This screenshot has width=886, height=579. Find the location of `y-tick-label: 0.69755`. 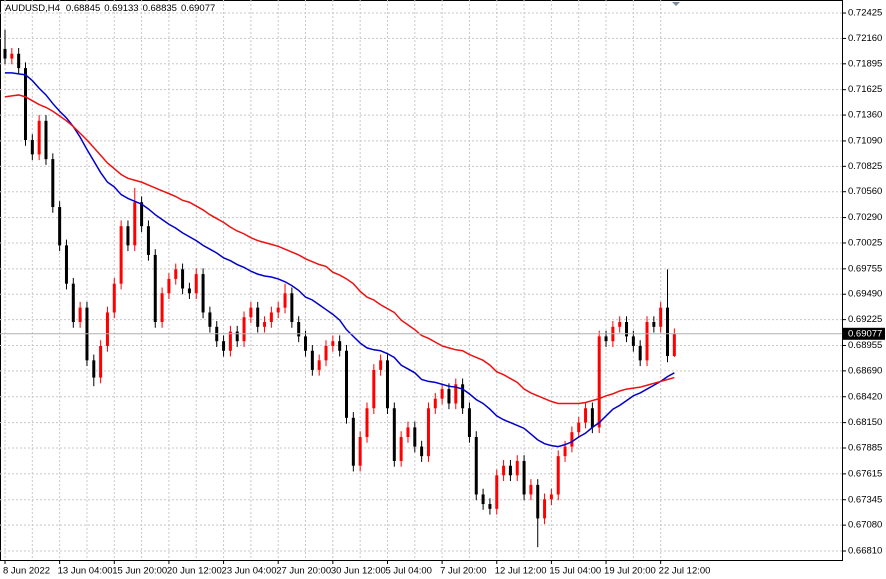

y-tick-label: 0.69755 is located at coordinates (865, 268).